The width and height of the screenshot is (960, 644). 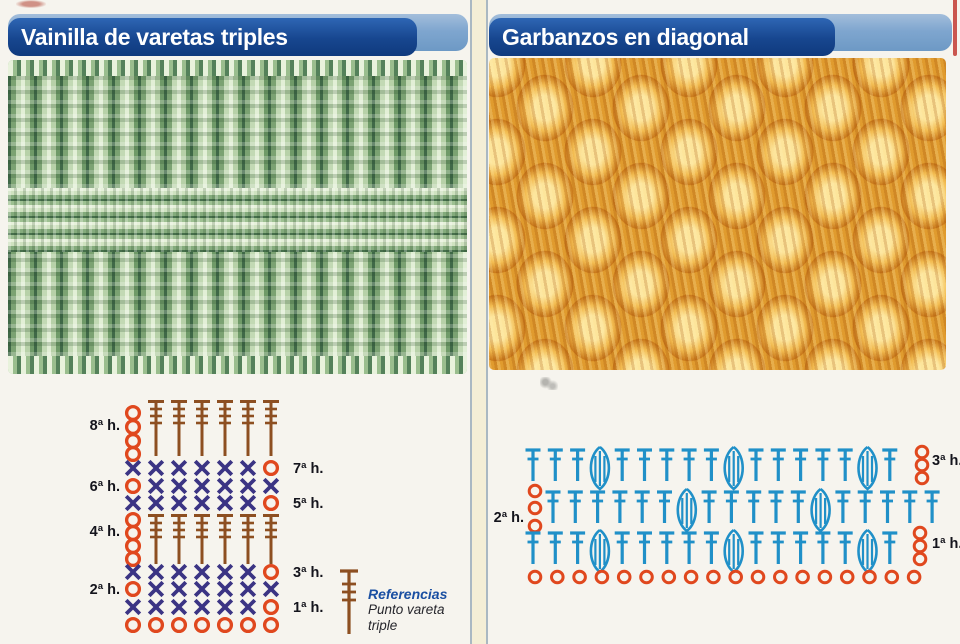 I want to click on legend-title: Referencias, so click(x=408, y=594).